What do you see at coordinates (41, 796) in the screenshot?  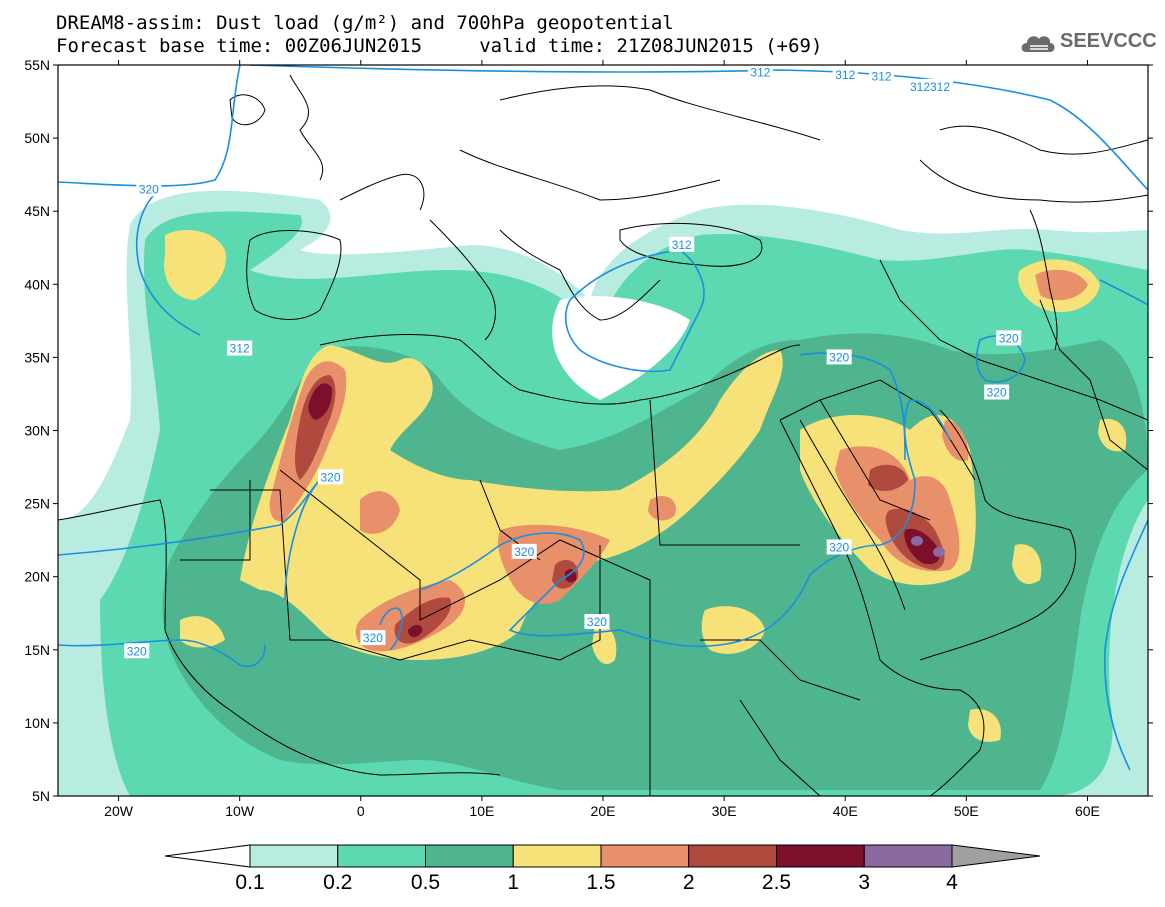 I see `lat-tick-label: 5N` at bounding box center [41, 796].